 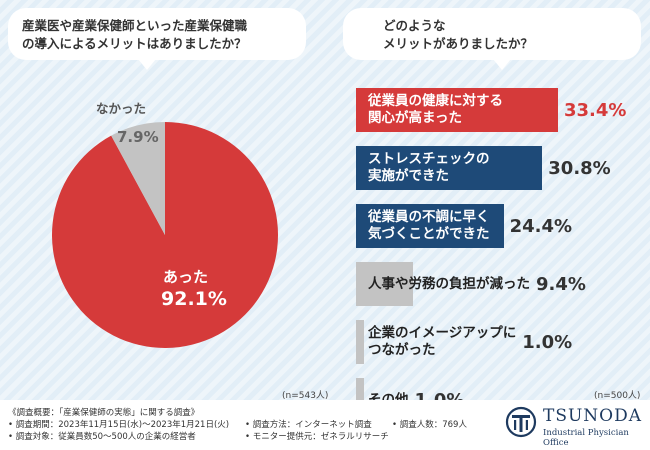 I want to click on bar-label-4: 企業のイメージアップに つながった, so click(x=442, y=342).